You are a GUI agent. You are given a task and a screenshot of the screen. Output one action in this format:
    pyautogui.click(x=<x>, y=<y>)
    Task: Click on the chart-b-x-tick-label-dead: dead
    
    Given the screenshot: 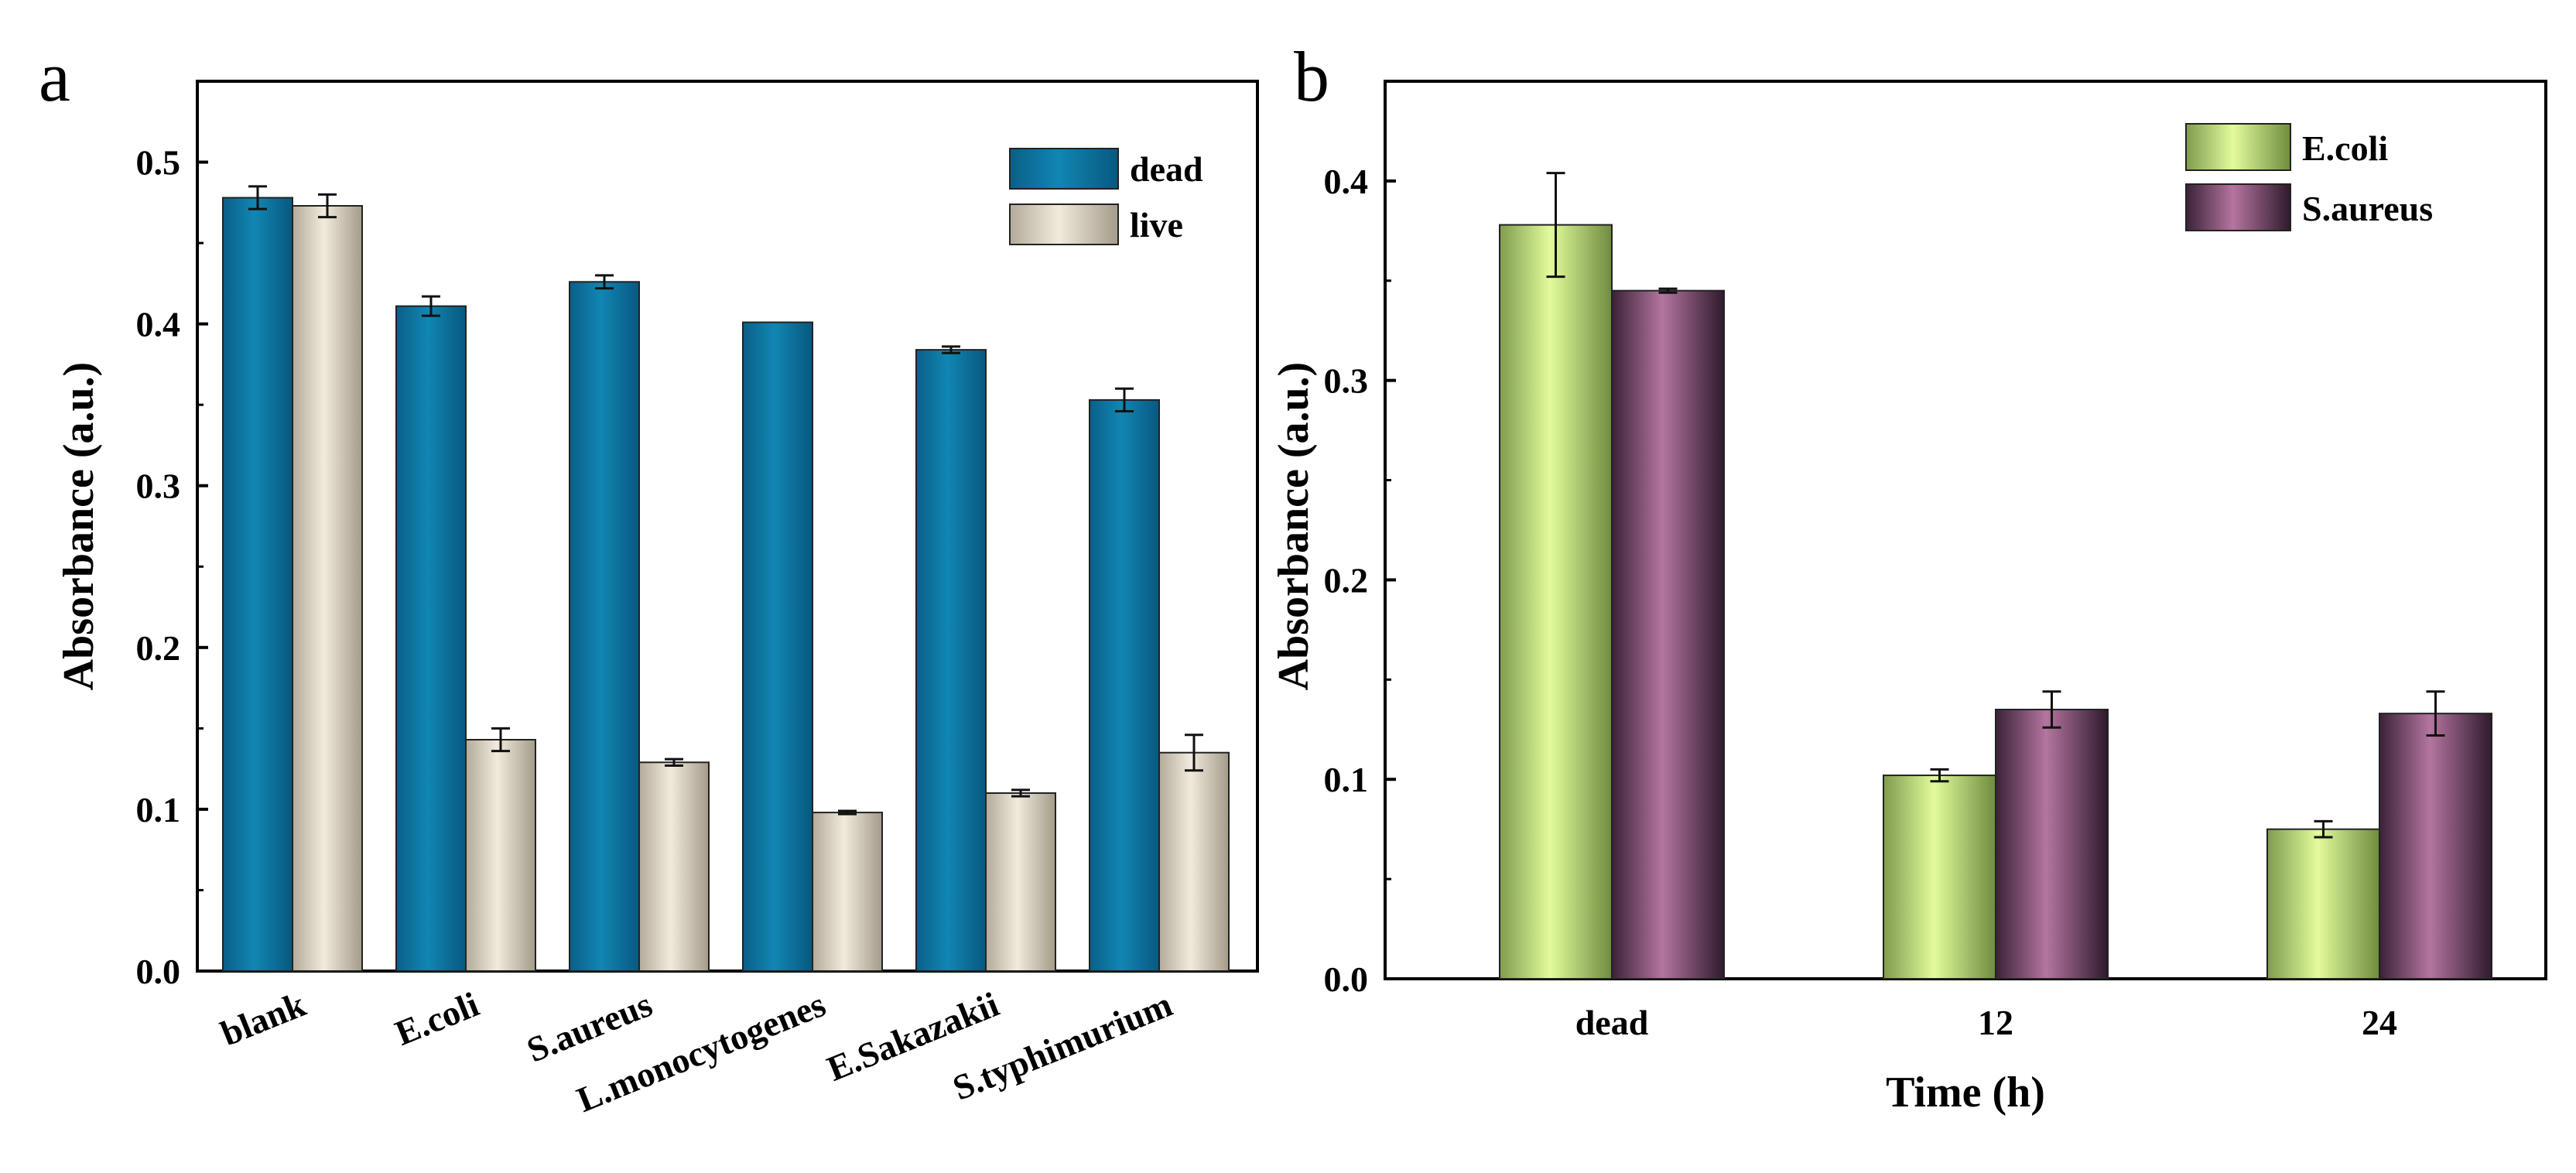 What is the action you would take?
    pyautogui.click(x=1612, y=1023)
    